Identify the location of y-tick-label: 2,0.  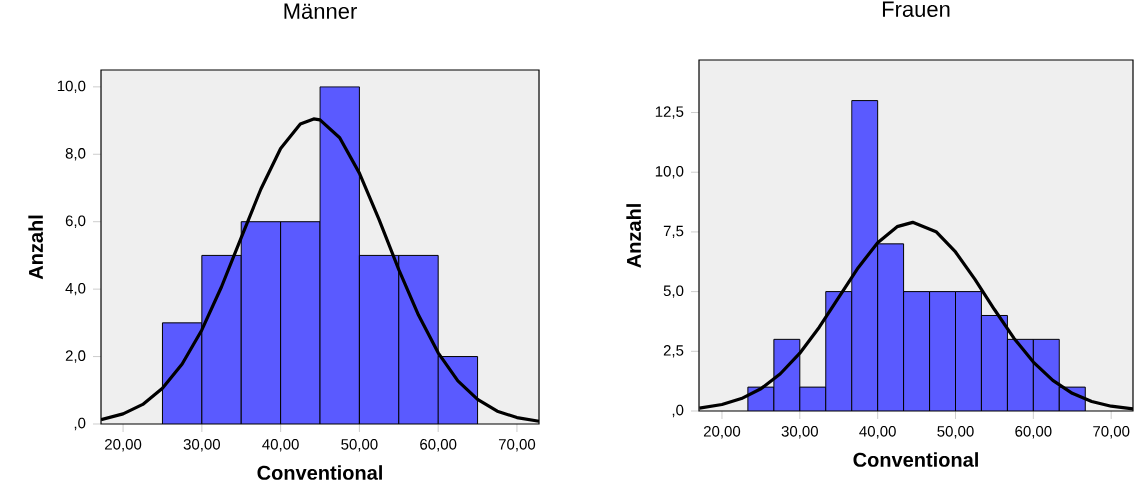
(75, 356).